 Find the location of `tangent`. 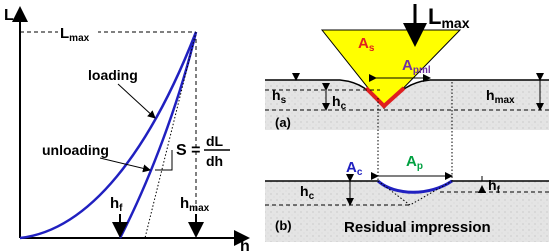

tangent is located at coordinates (170, 135).